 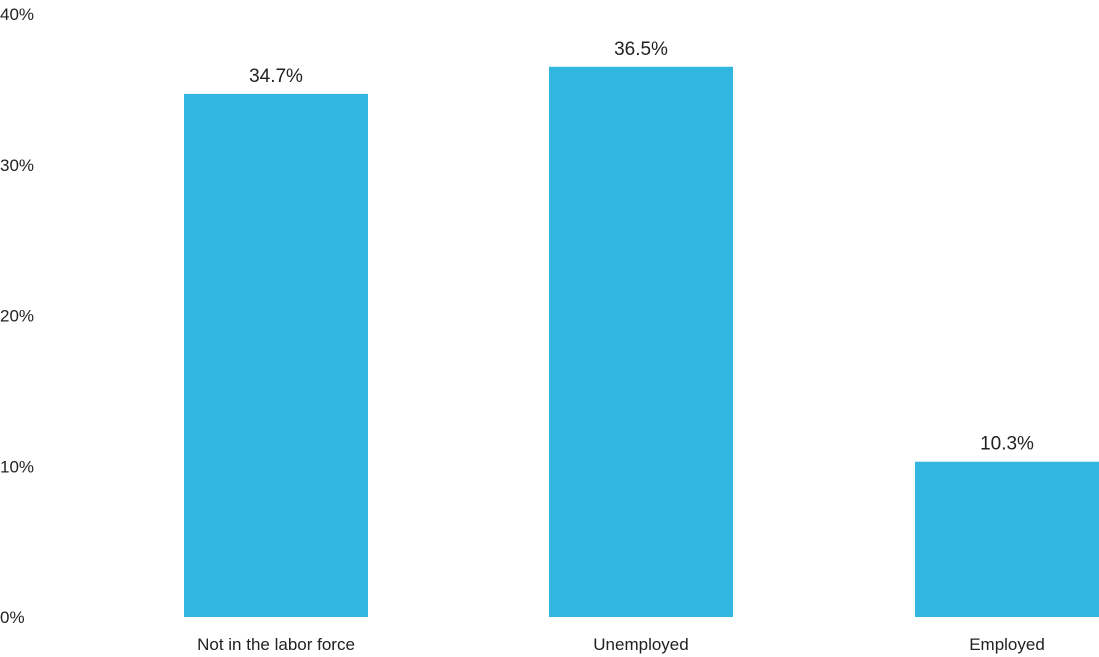 I want to click on y-tick-label: 40%, so click(x=17, y=14).